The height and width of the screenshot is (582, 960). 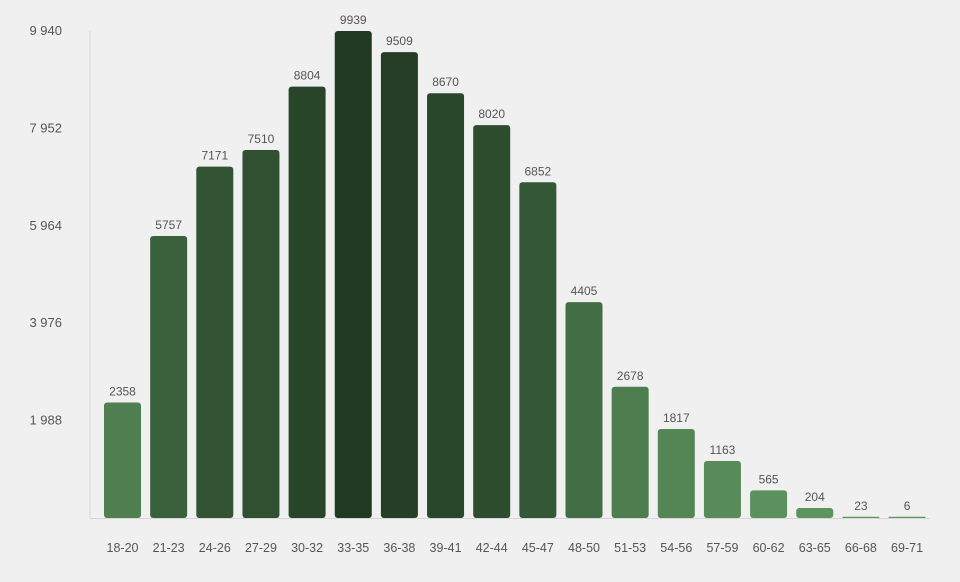 What do you see at coordinates (353, 548) in the screenshot?
I see `x-tick-label: 33-35` at bounding box center [353, 548].